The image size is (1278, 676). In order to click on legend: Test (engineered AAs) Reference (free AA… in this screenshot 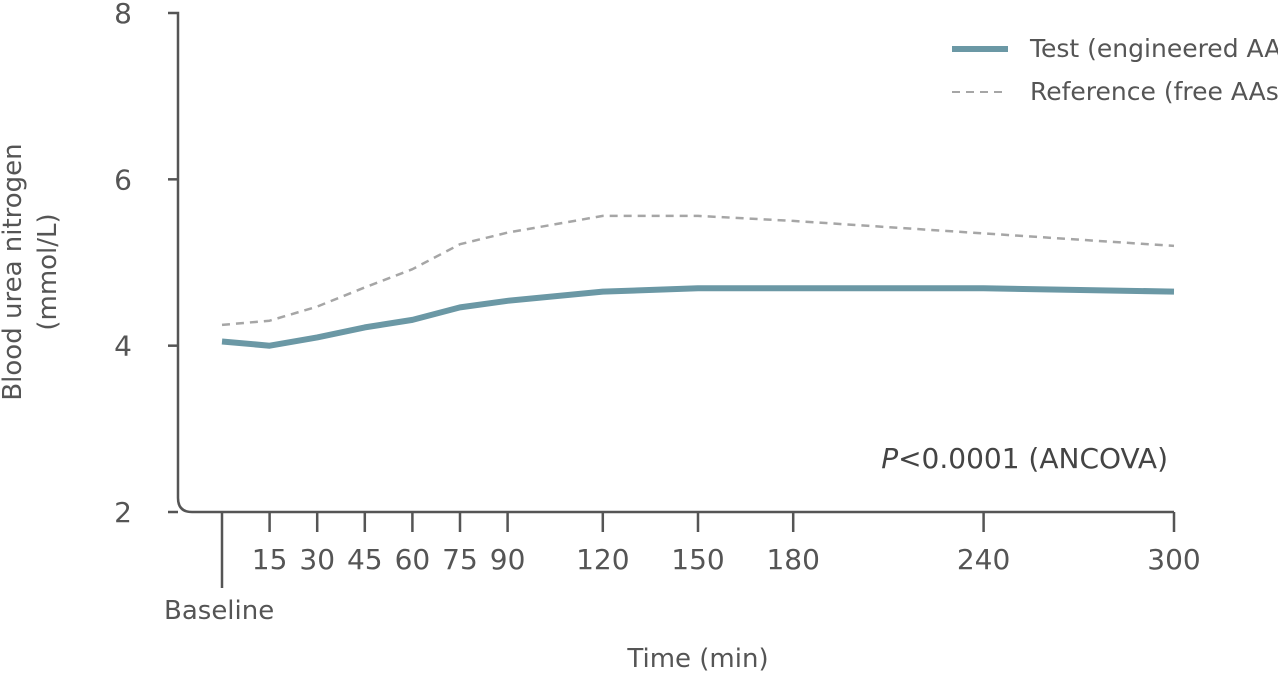, I will do `click(1115, 70)`.